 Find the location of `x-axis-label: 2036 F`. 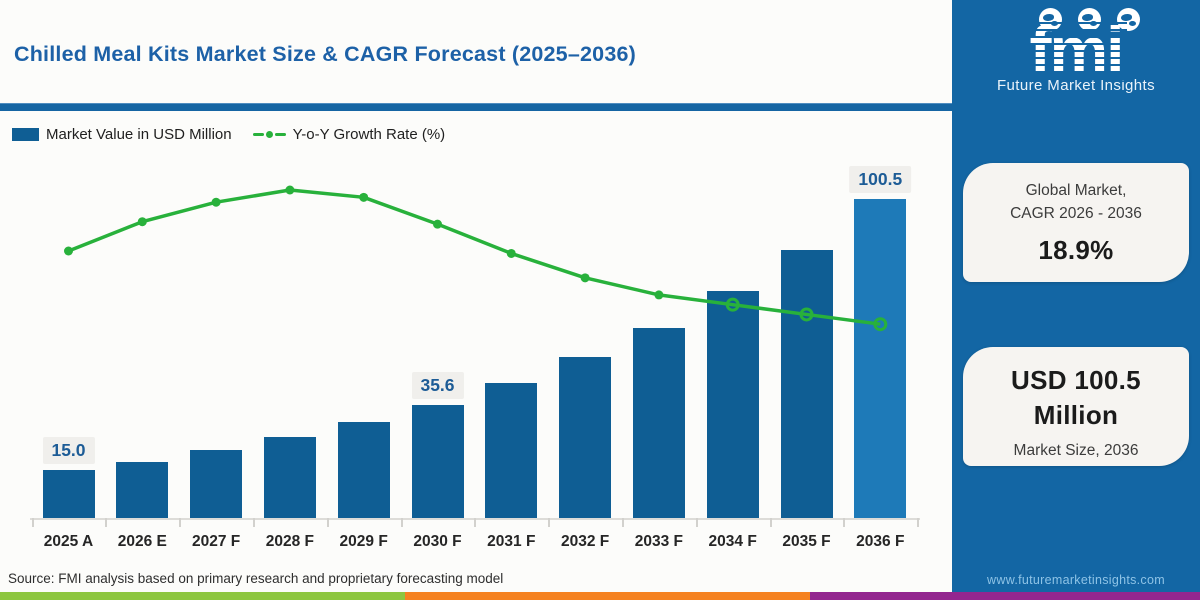

x-axis-label: 2036 F is located at coordinates (880, 541).